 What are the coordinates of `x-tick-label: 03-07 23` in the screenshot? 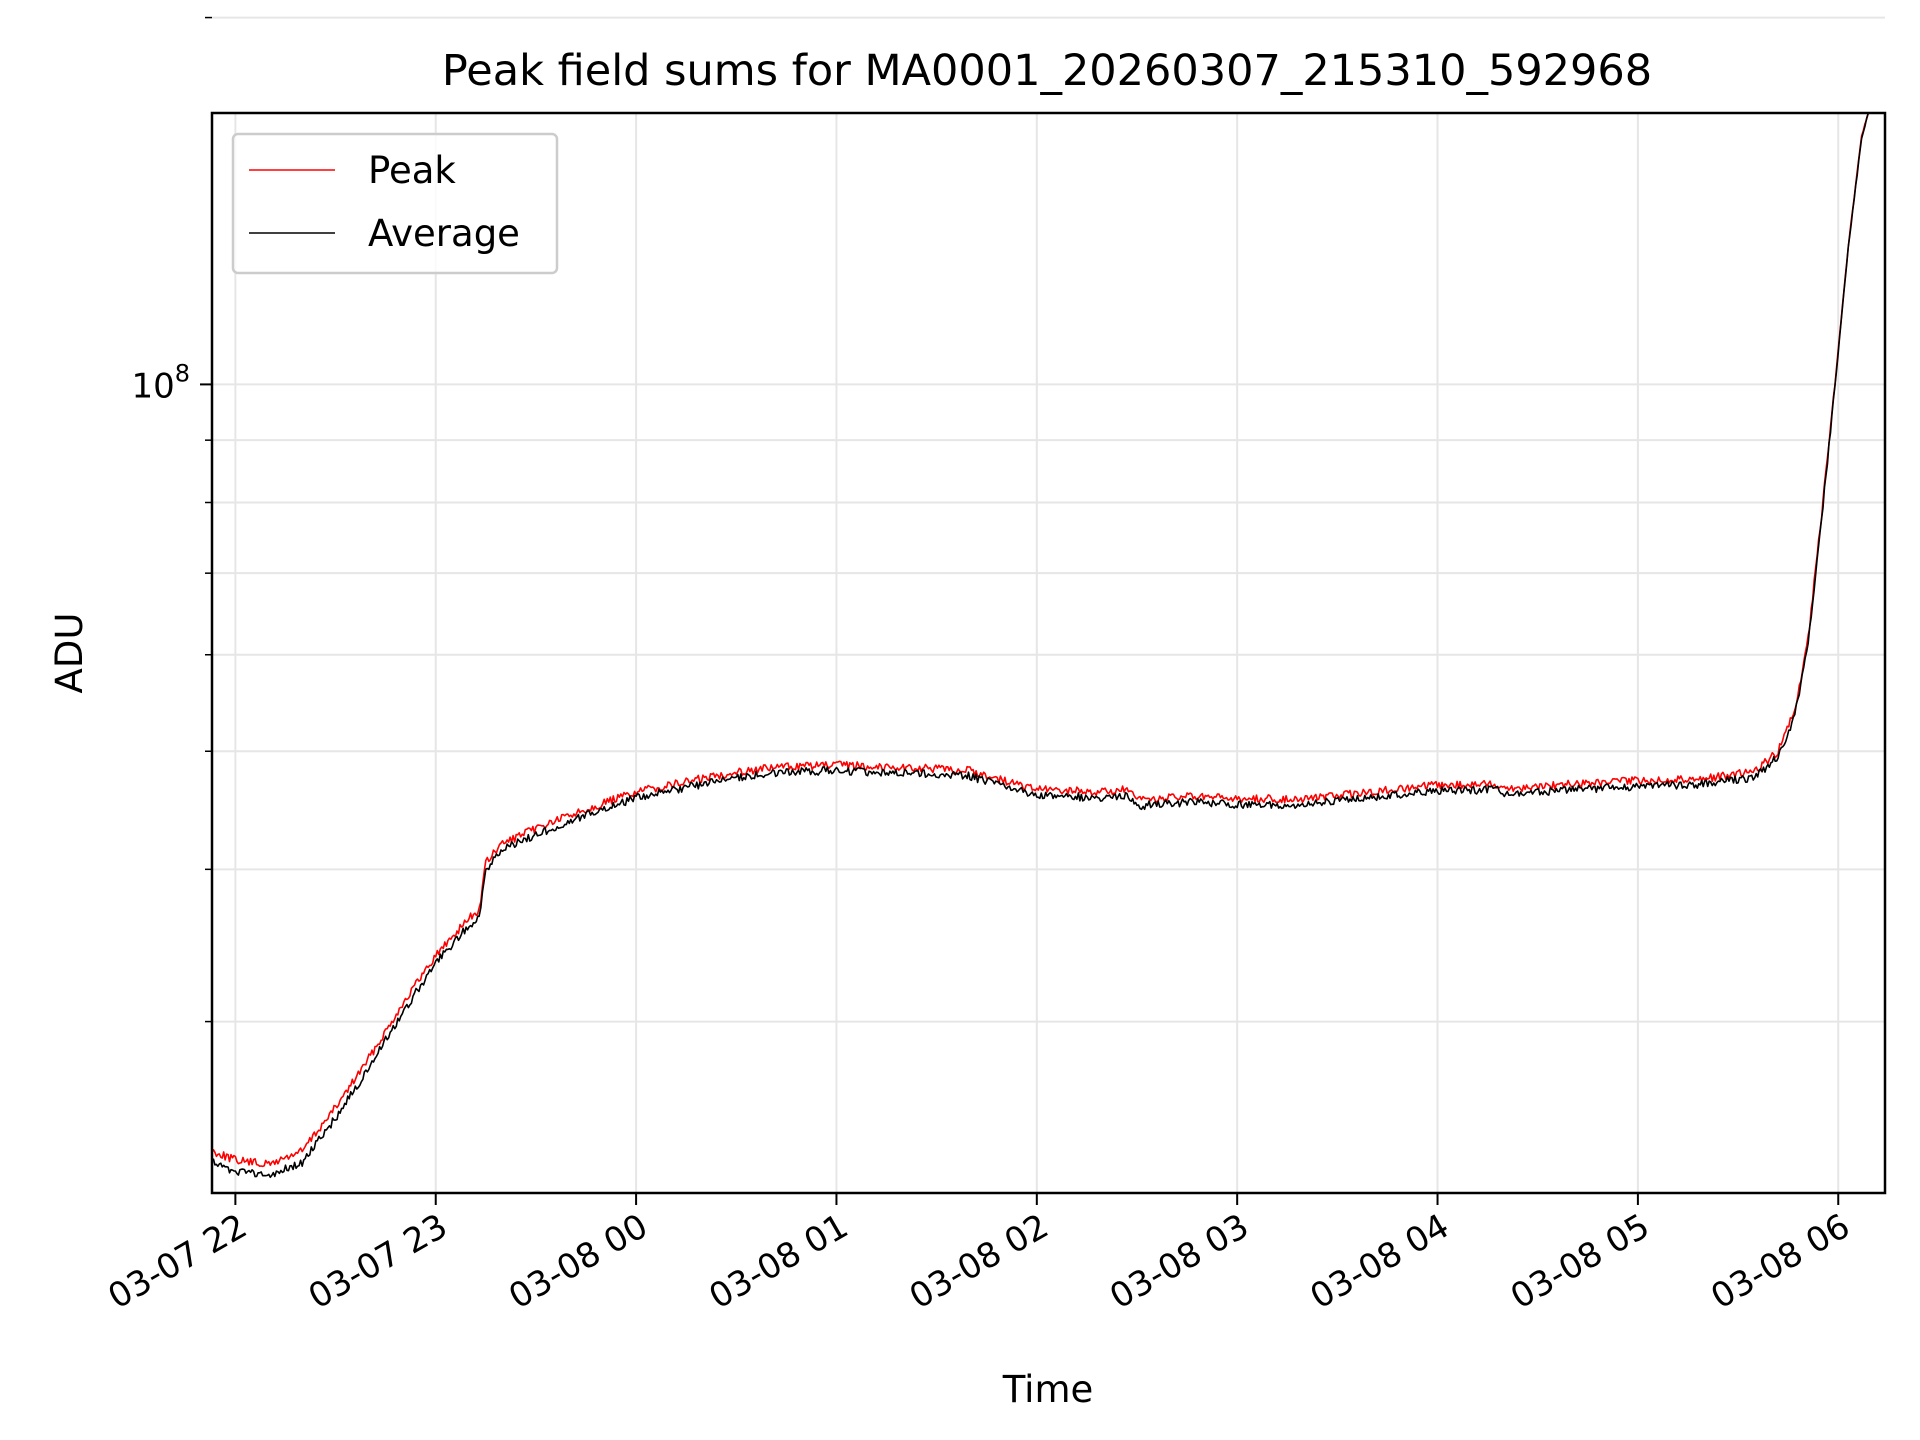 It's located at (378, 1261).